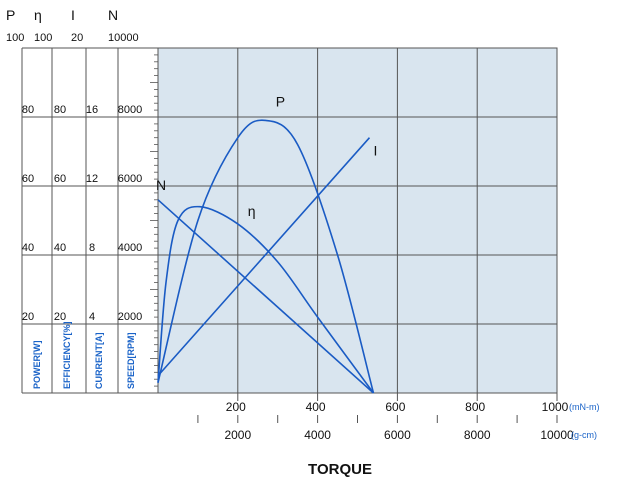 The width and height of the screenshot is (628, 483). What do you see at coordinates (280, 101) in the screenshot?
I see `curve-label-p: P` at bounding box center [280, 101].